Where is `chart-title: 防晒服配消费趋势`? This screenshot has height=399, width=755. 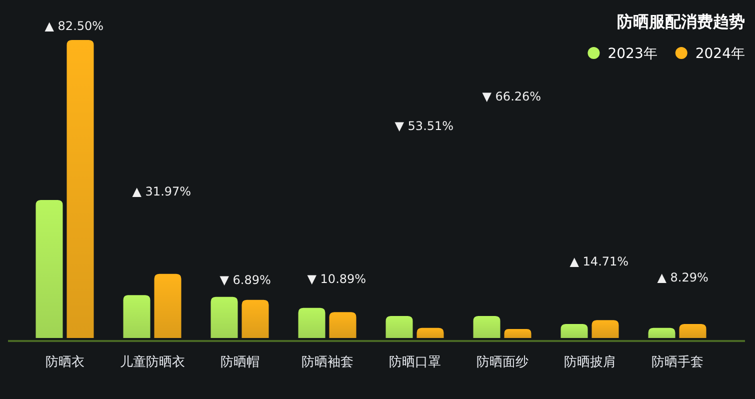 chart-title: 防晒服配消费趋势 is located at coordinates (681, 21).